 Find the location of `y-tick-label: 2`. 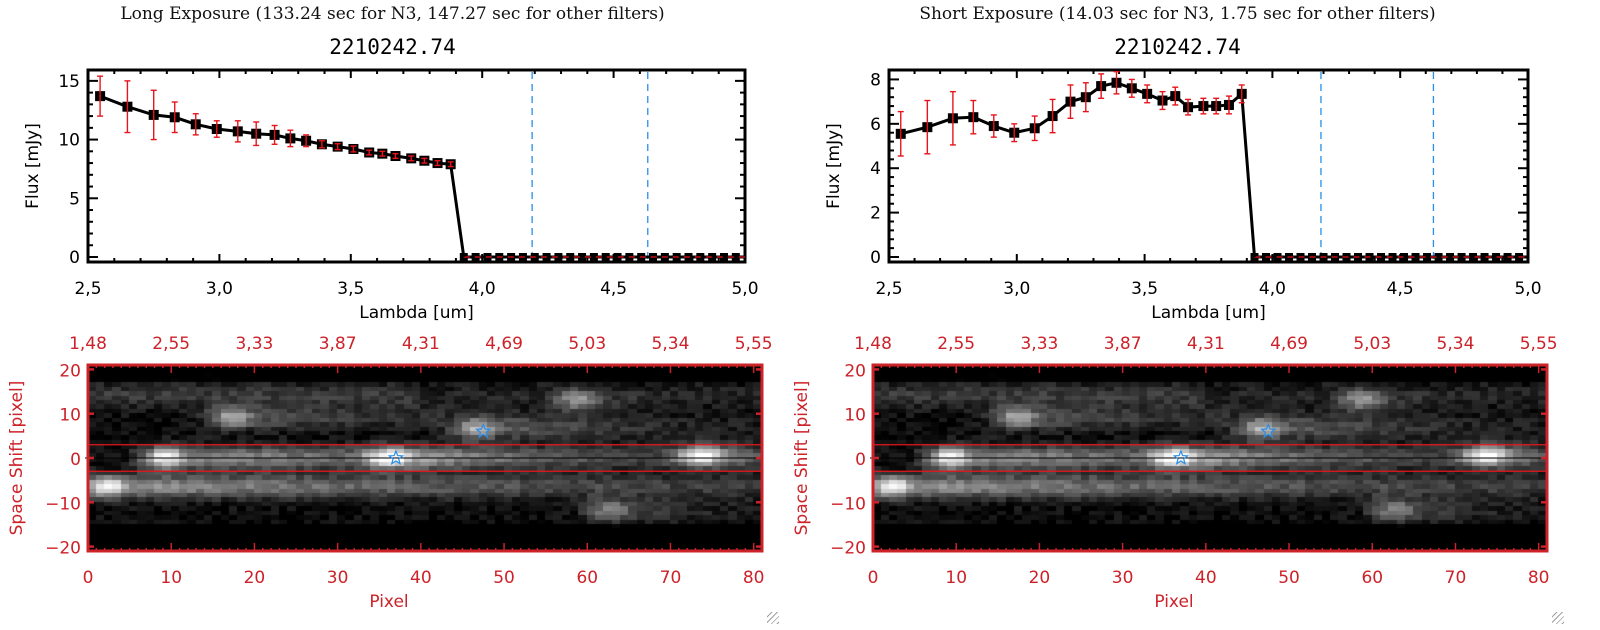

y-tick-label: 2 is located at coordinates (875, 214).